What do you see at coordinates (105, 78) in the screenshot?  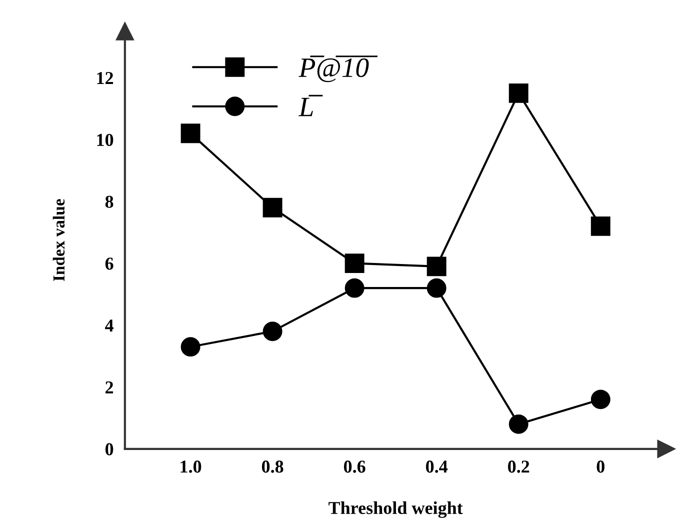 I see `y-tick-label: 12` at bounding box center [105, 78].